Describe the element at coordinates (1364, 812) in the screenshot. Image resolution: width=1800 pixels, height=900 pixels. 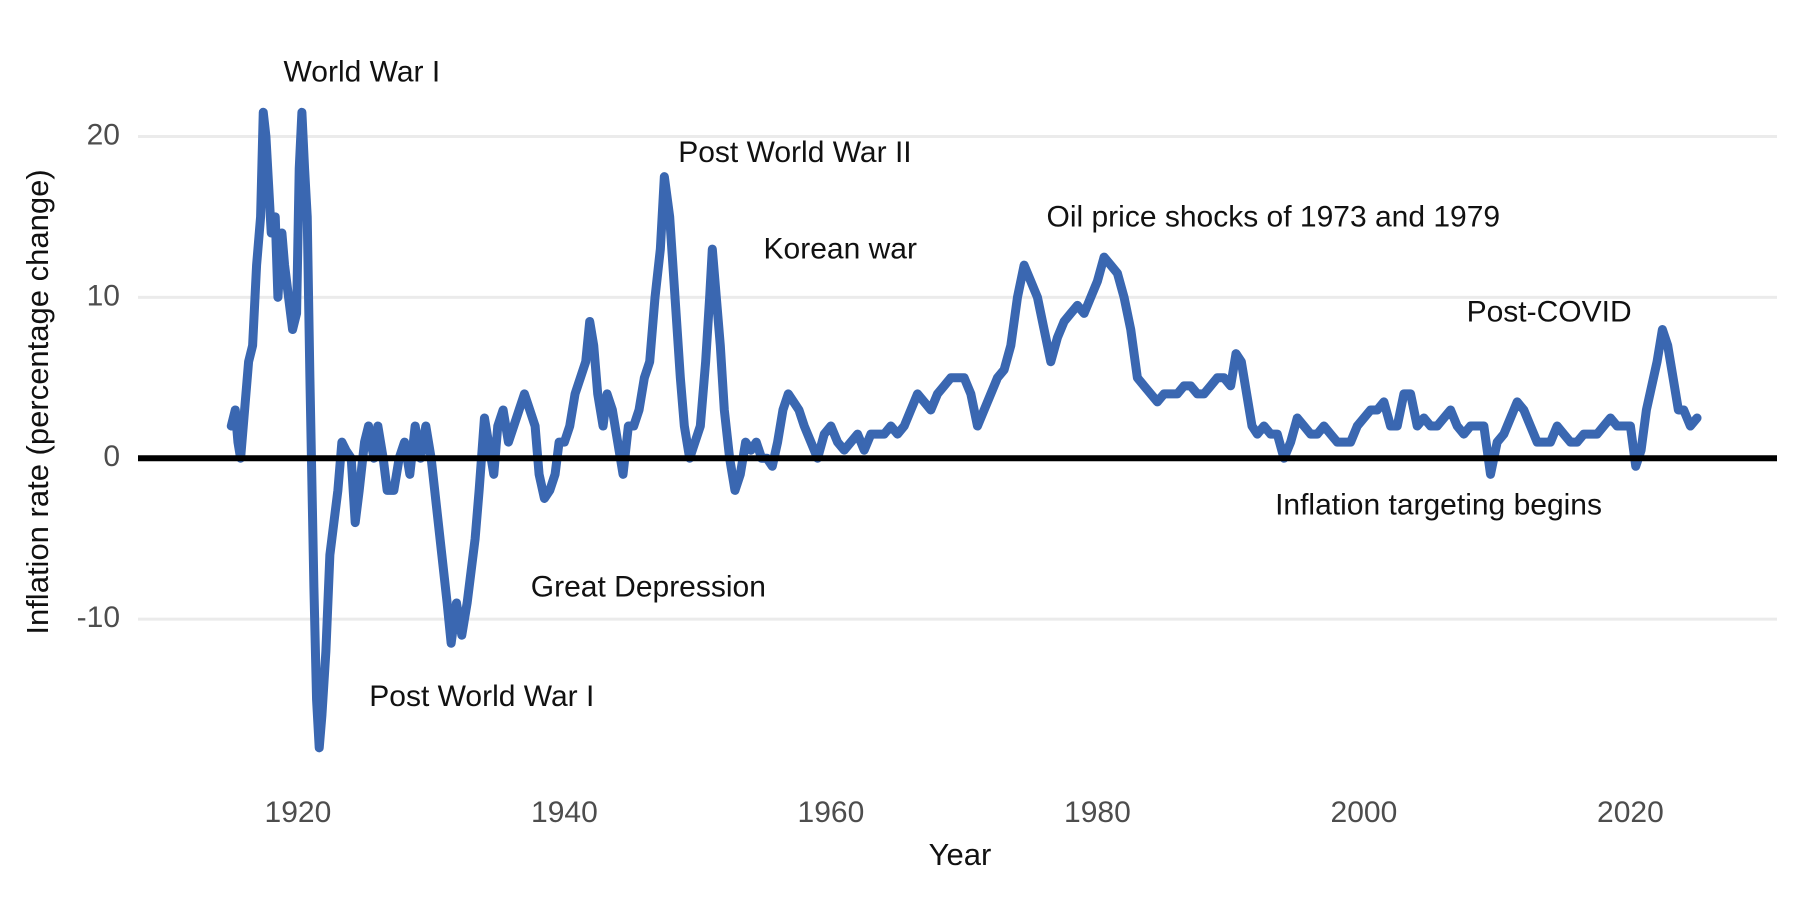
I see `x-tick-label: 2000` at that location.